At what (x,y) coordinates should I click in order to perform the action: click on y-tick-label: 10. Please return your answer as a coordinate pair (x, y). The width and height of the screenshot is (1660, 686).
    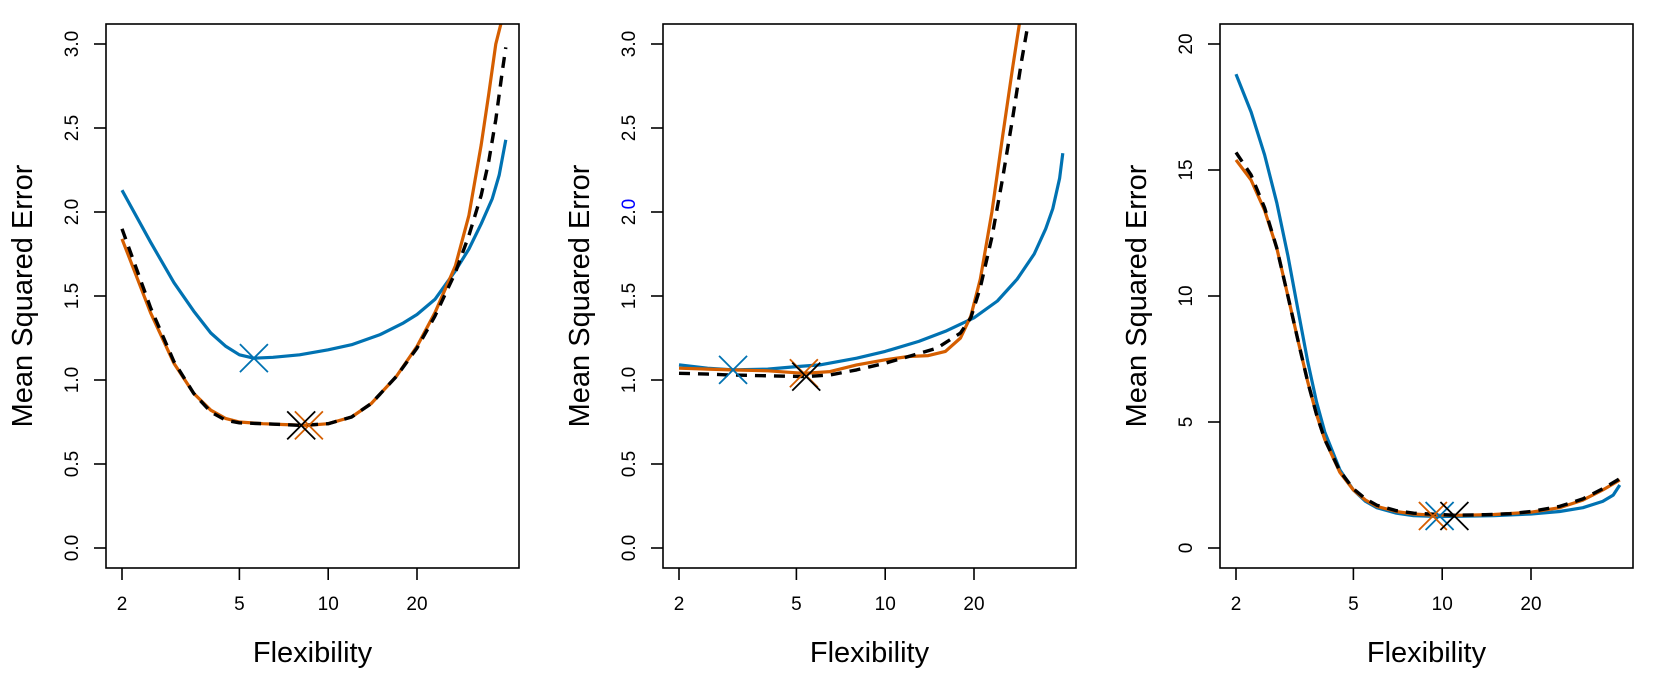
    Looking at the image, I should click on (1186, 295).